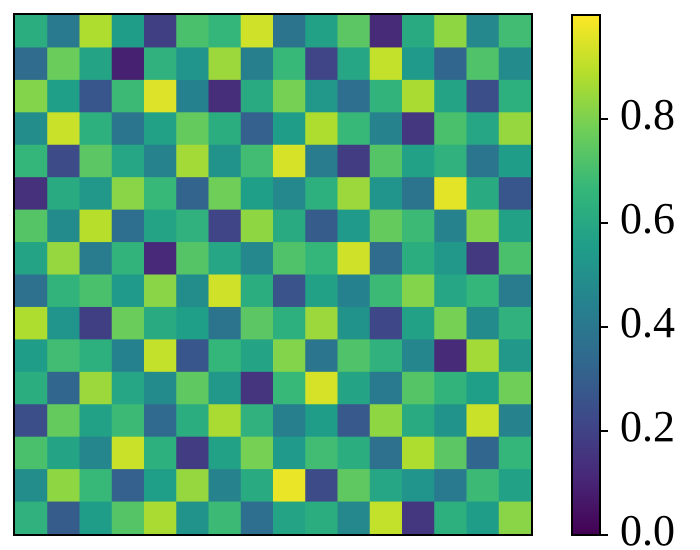 The width and height of the screenshot is (700, 550). What do you see at coordinates (647, 322) in the screenshot?
I see `colorbar-tick-label: 0.4` at bounding box center [647, 322].